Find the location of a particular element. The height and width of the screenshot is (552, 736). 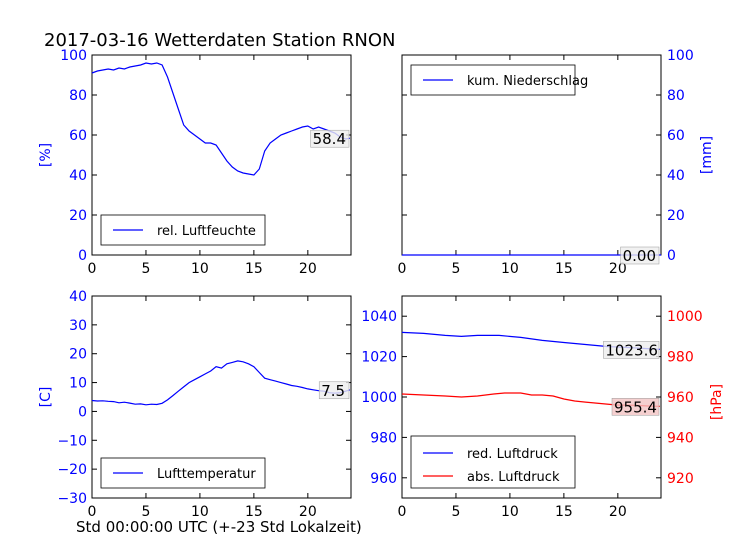

pressure-y-right-tick-label: 920 is located at coordinates (680, 479).